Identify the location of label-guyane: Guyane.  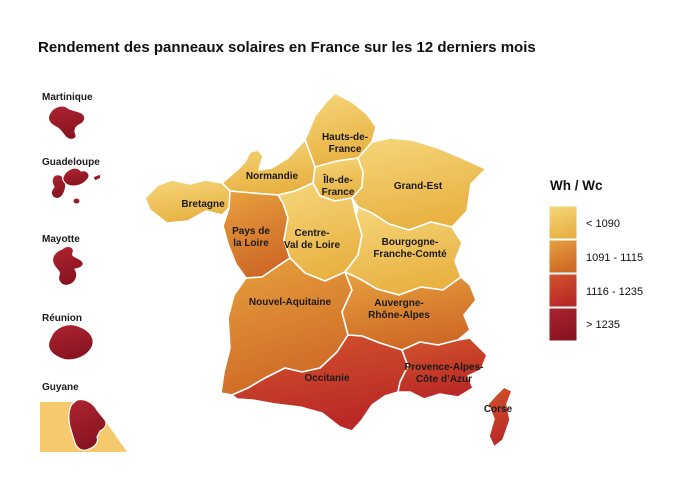
(60, 387).